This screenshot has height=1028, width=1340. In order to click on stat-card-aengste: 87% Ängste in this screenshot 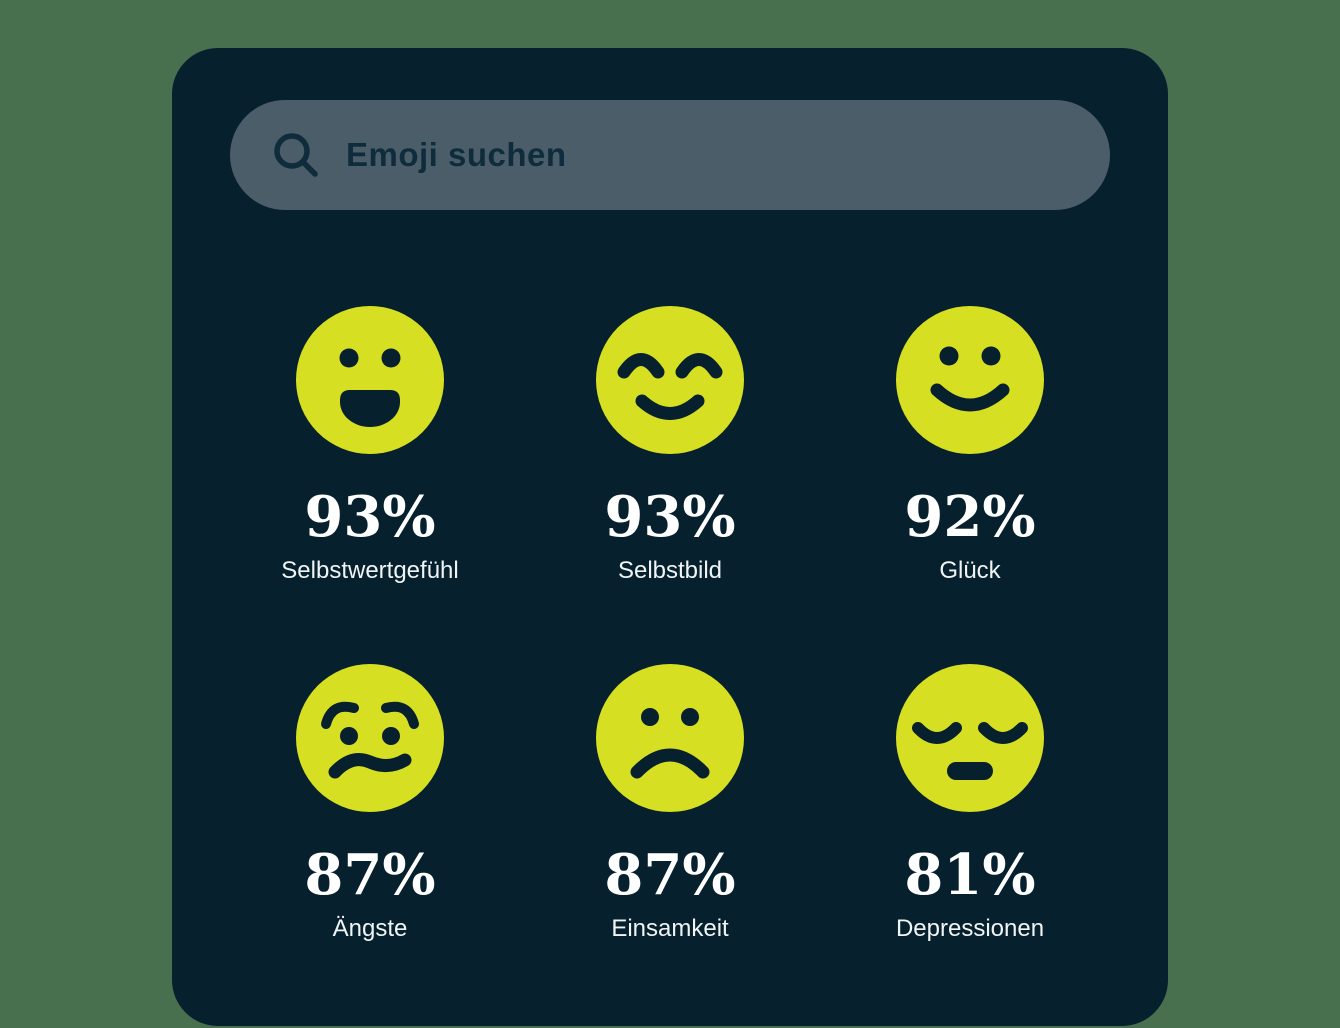, I will do `click(370, 803)`.